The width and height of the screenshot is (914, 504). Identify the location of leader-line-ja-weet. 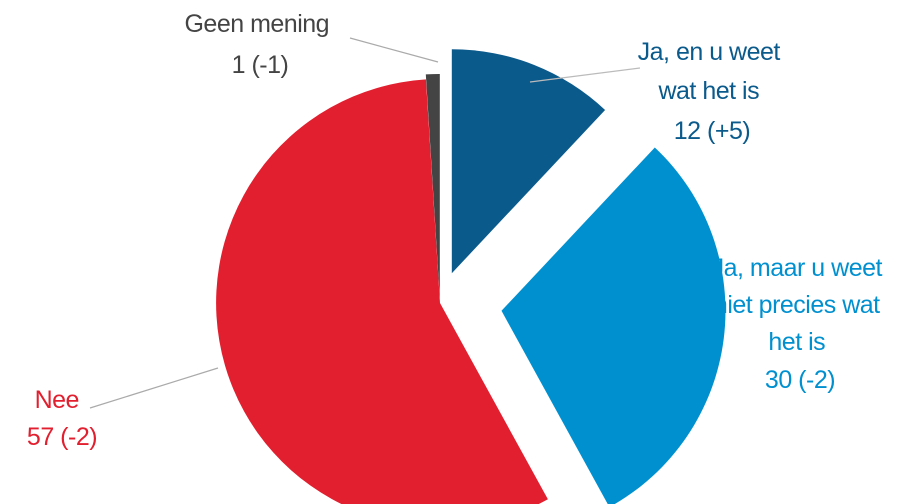
(585, 75).